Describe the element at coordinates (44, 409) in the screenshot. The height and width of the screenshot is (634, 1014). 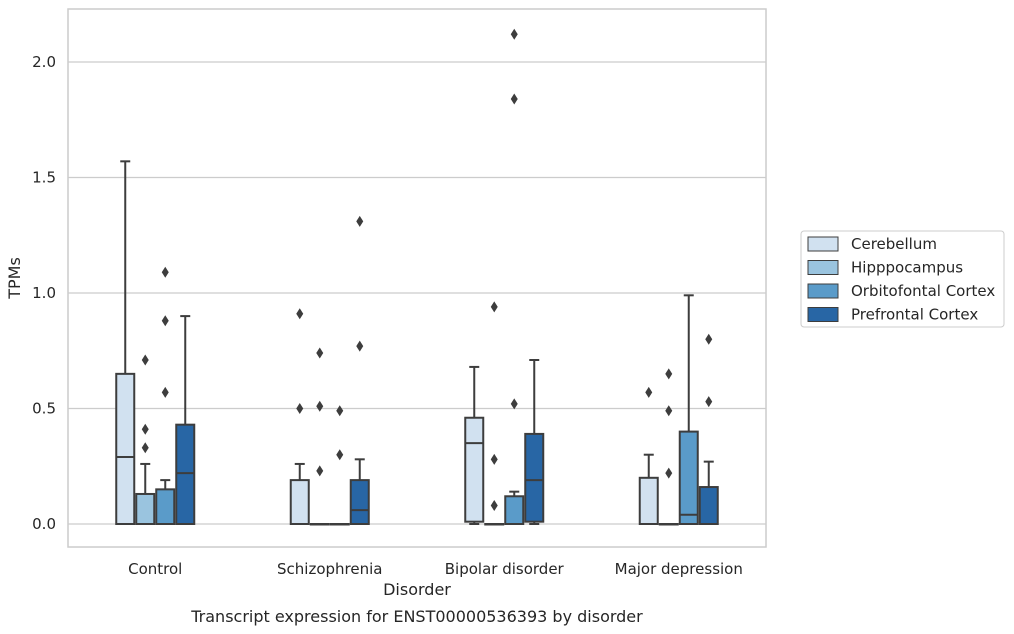
I see `y-tick-label: 0.5` at that location.